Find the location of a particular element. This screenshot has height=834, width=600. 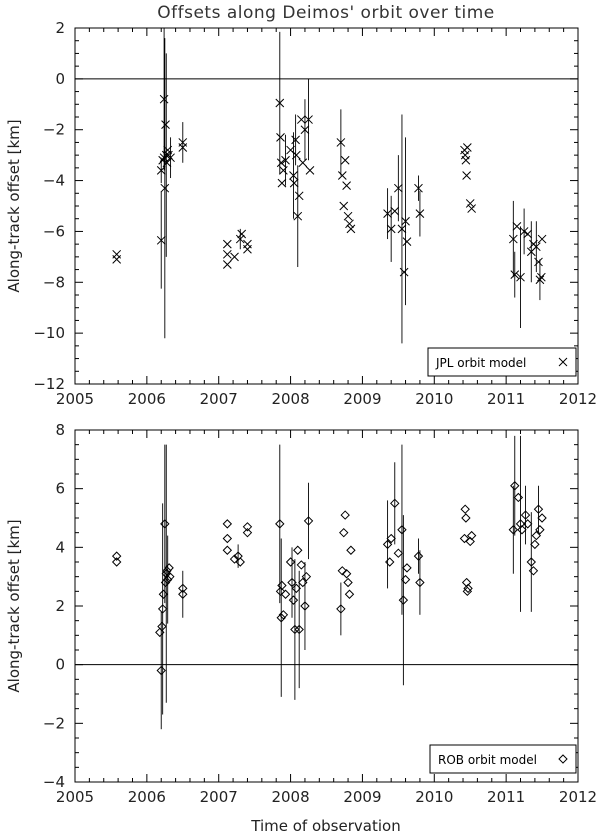

bottom-y-tick-label: 6 is located at coordinates (60, 489).